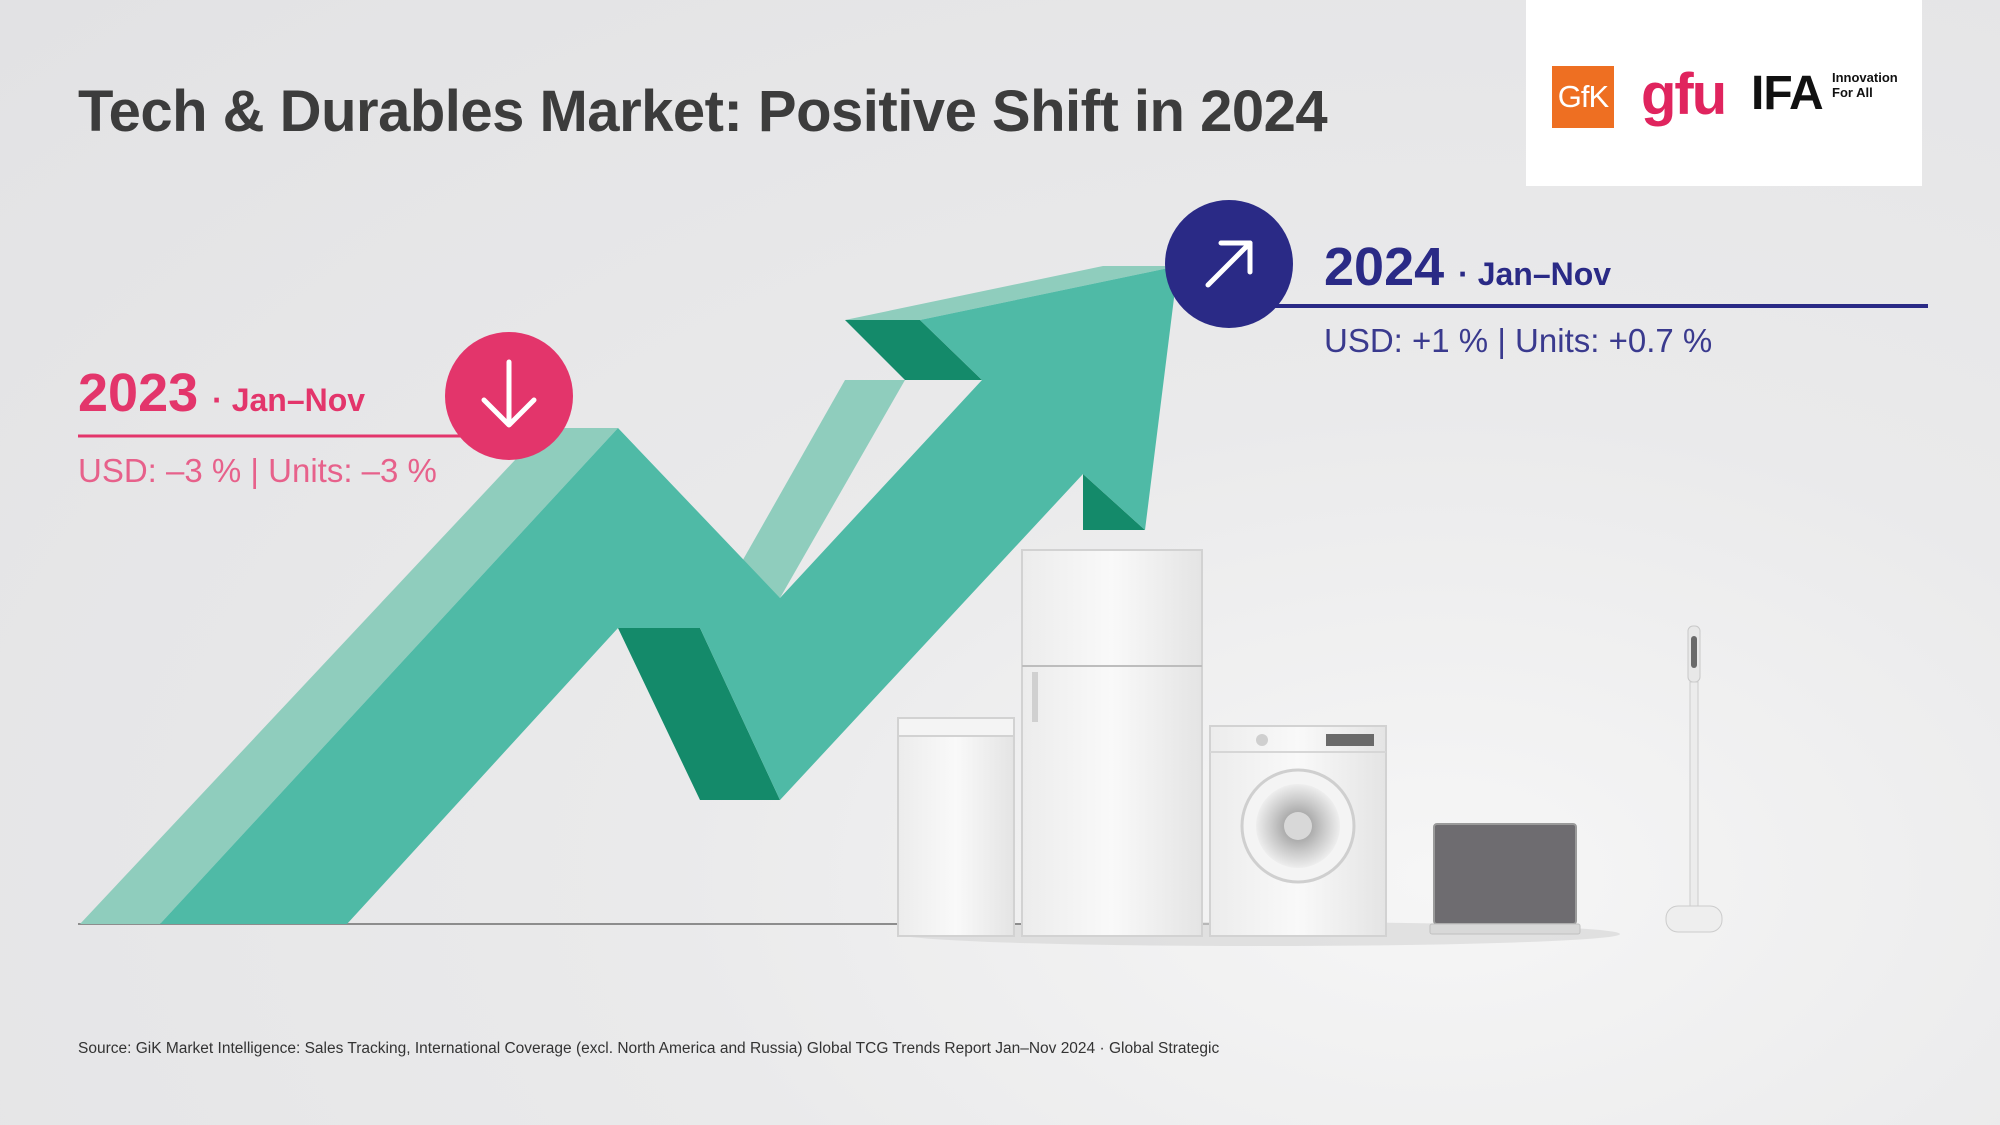 The width and height of the screenshot is (2000, 1125). Describe the element at coordinates (1787, 93) in the screenshot. I see `ifa-logo: IFA` at that location.